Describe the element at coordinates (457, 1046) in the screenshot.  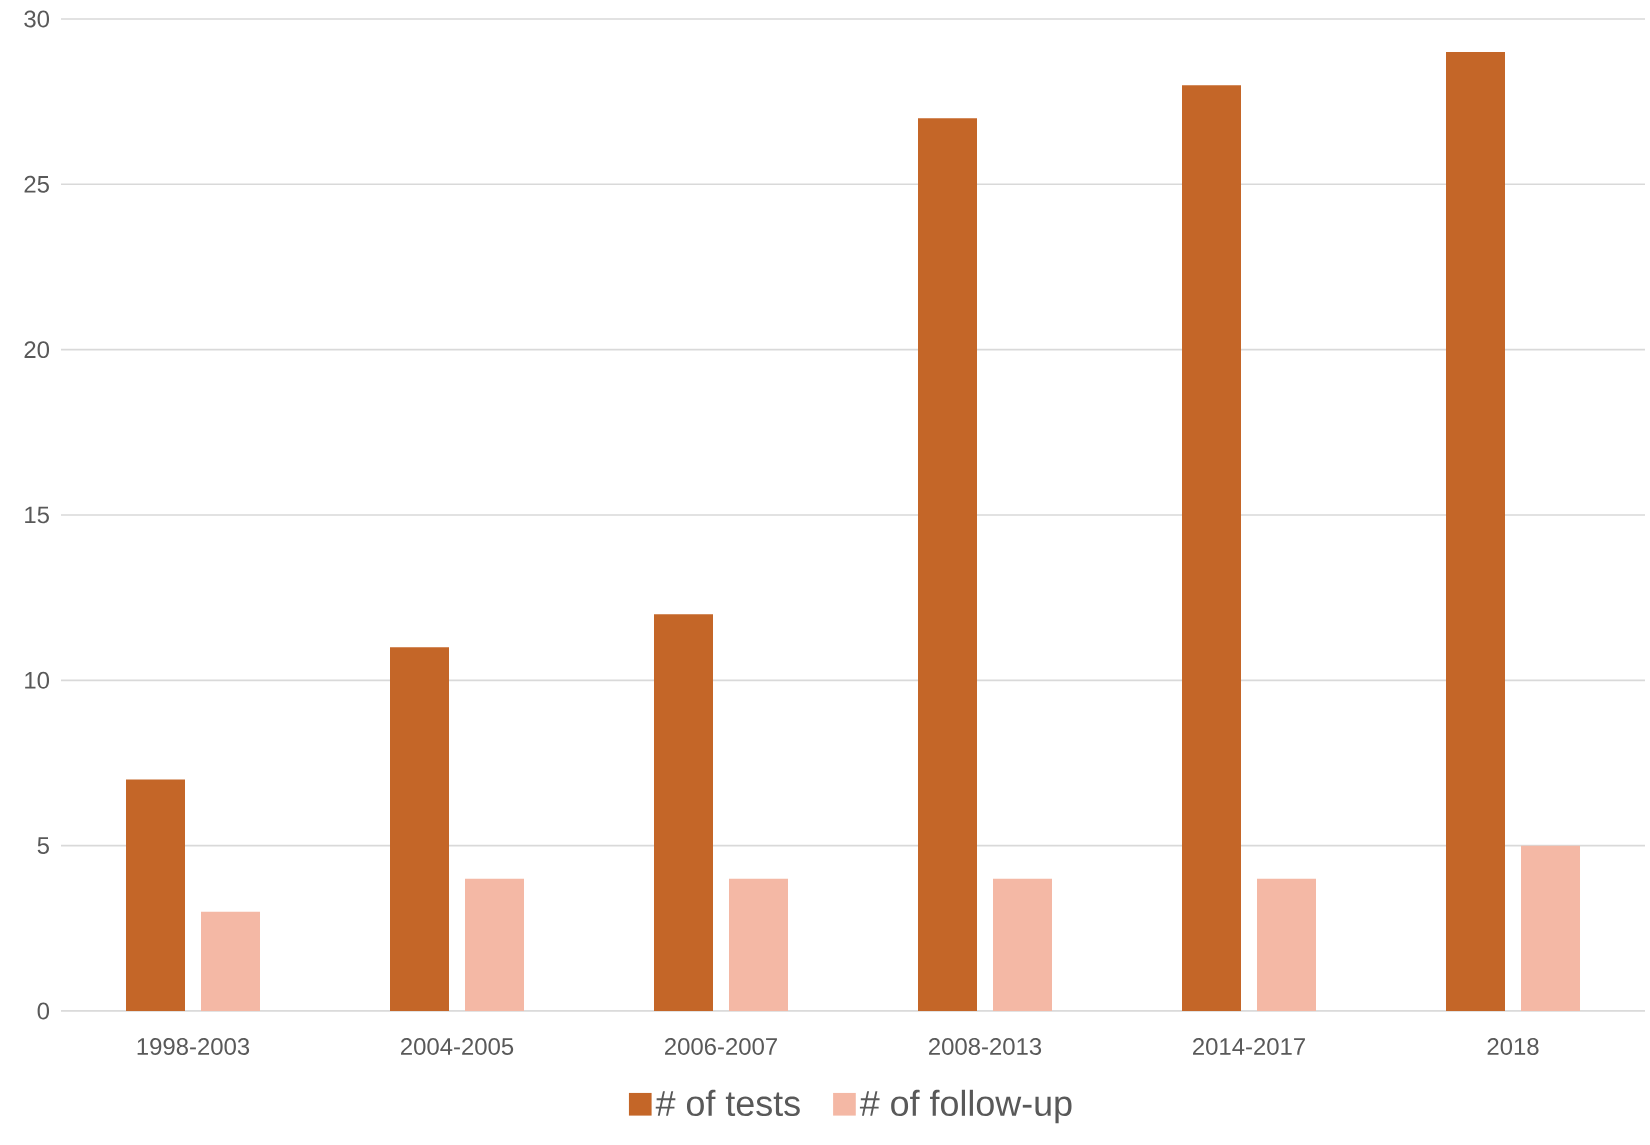
I see `x-tick-label: 2004-2005` at that location.